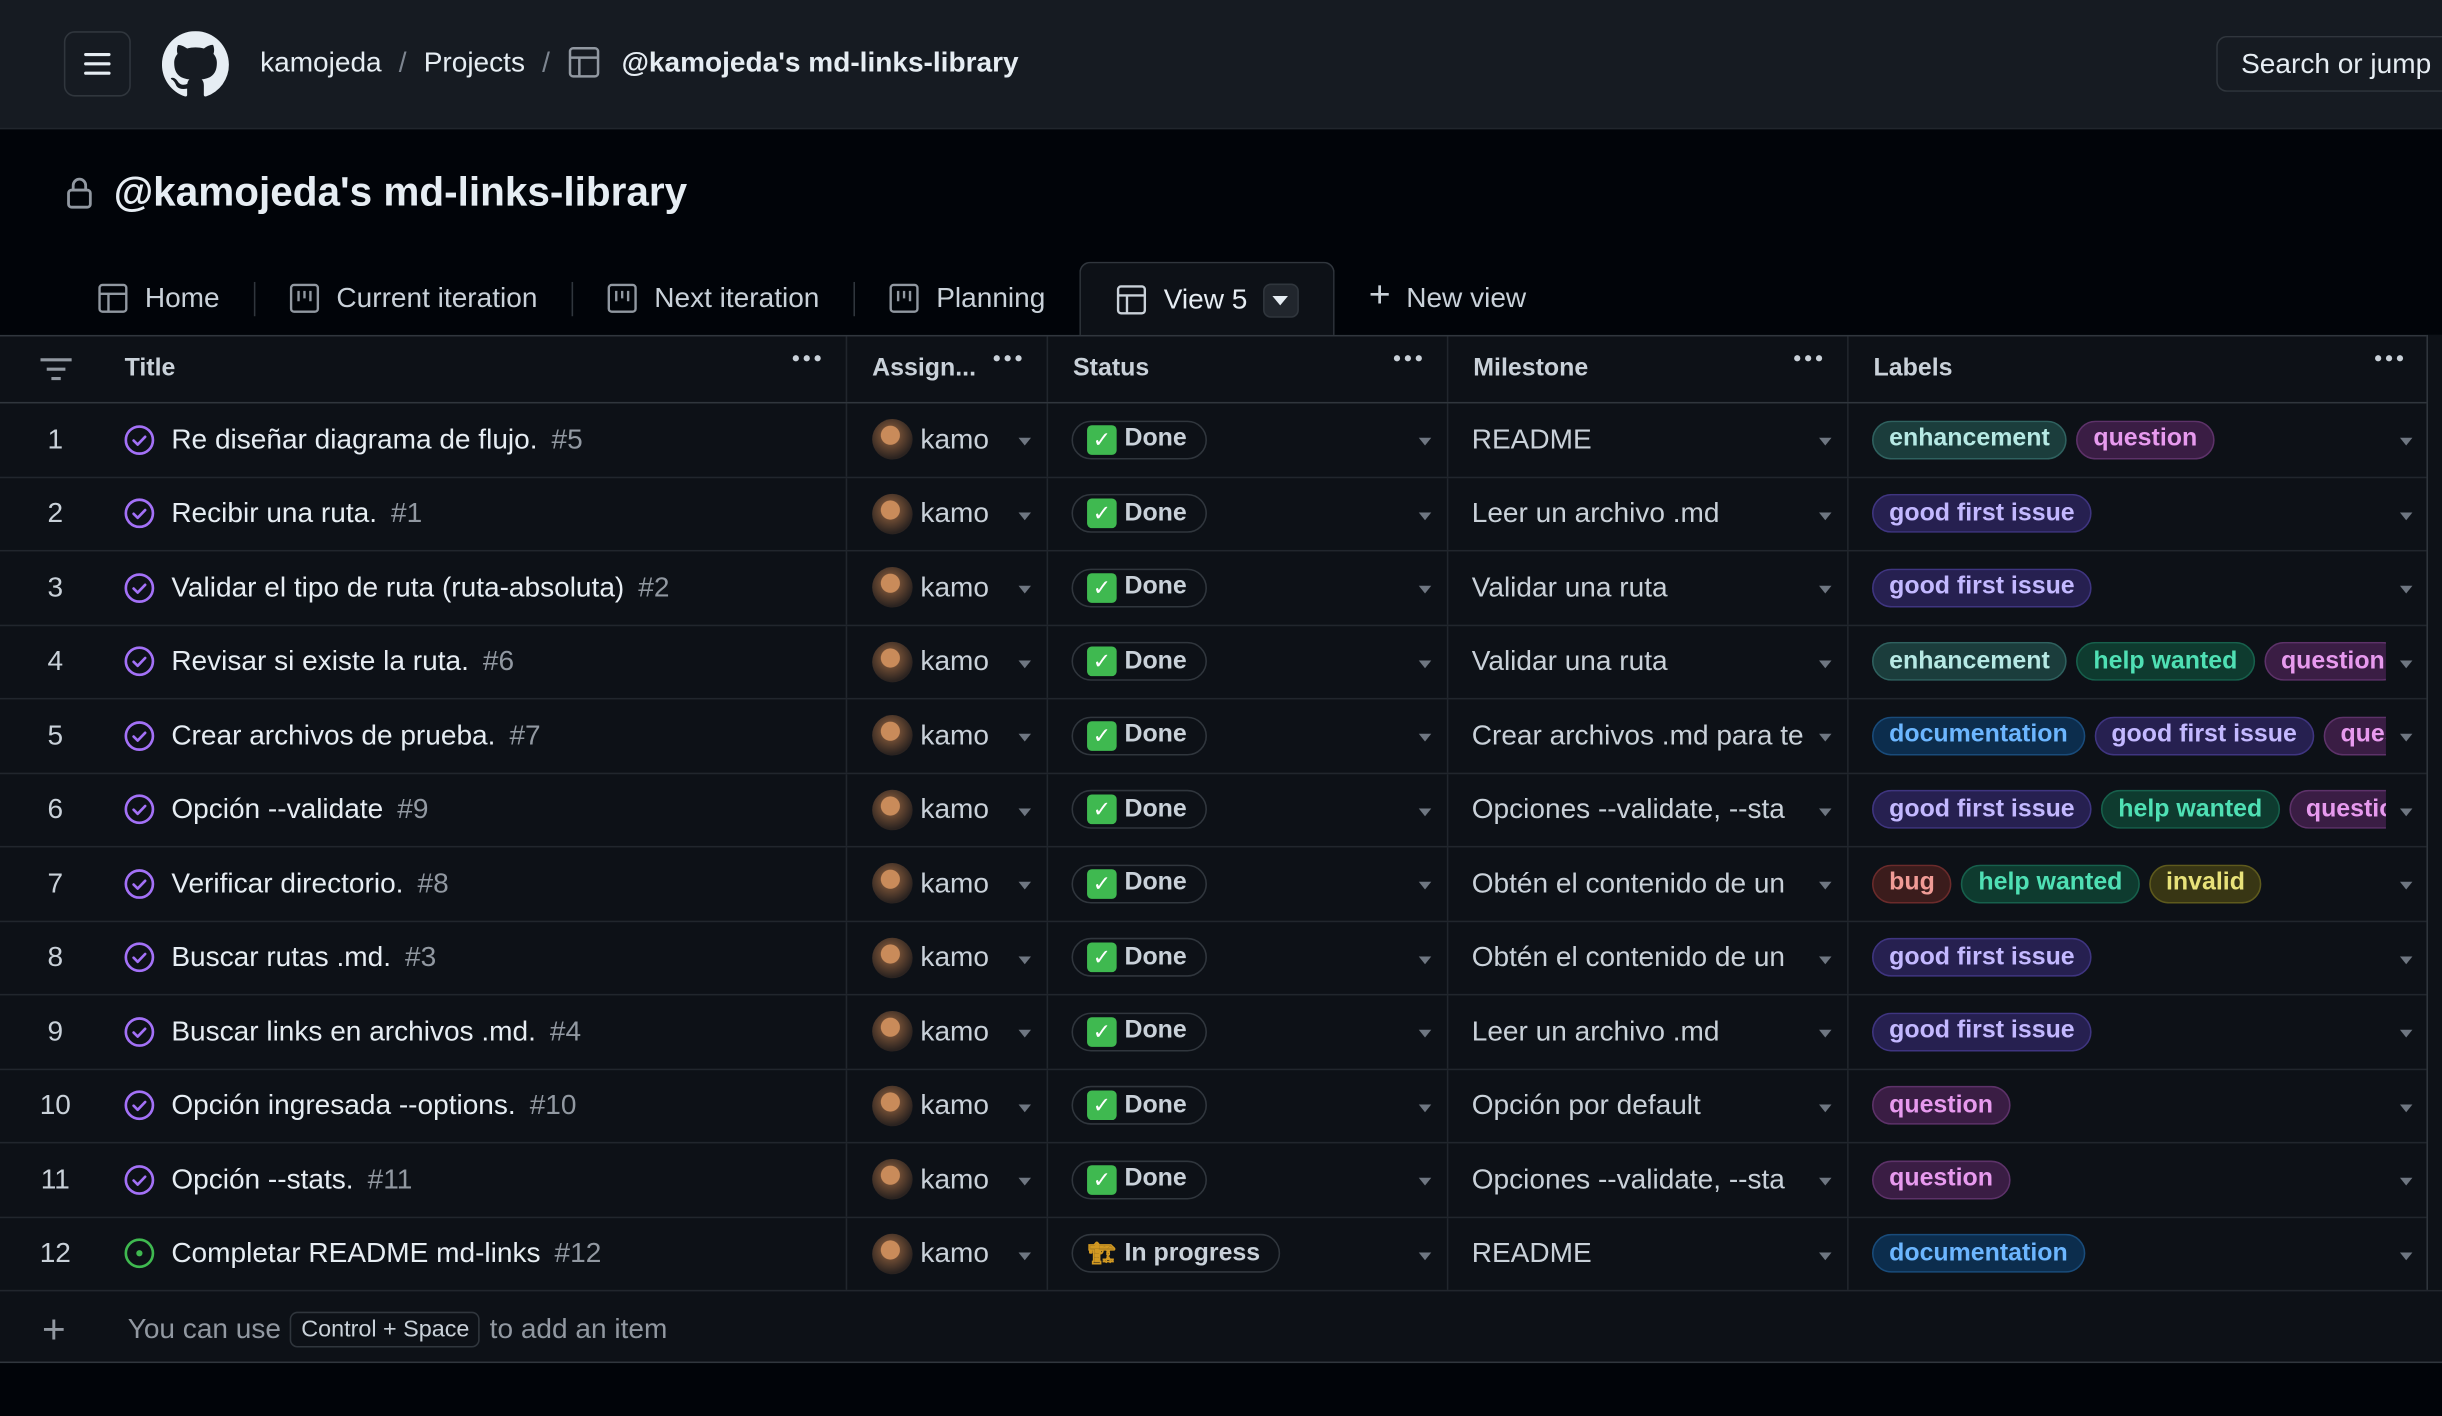 The width and height of the screenshot is (2442, 1416). Describe the element at coordinates (343, 1105) in the screenshot. I see `issue-title: Opción ingresada --options.` at that location.